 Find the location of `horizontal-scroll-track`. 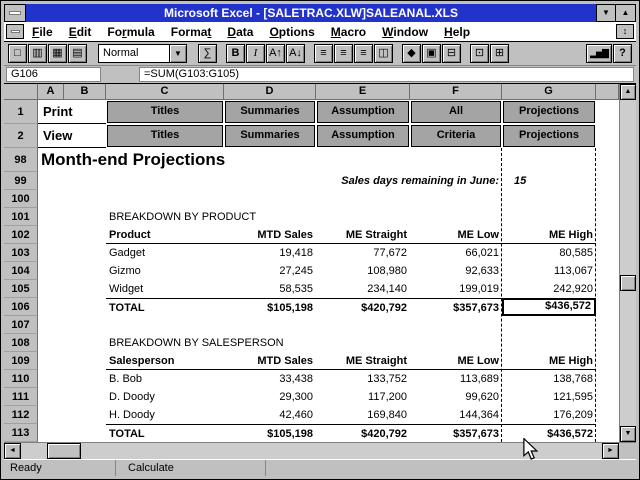

horizontal-scroll-track is located at coordinates (311, 451).